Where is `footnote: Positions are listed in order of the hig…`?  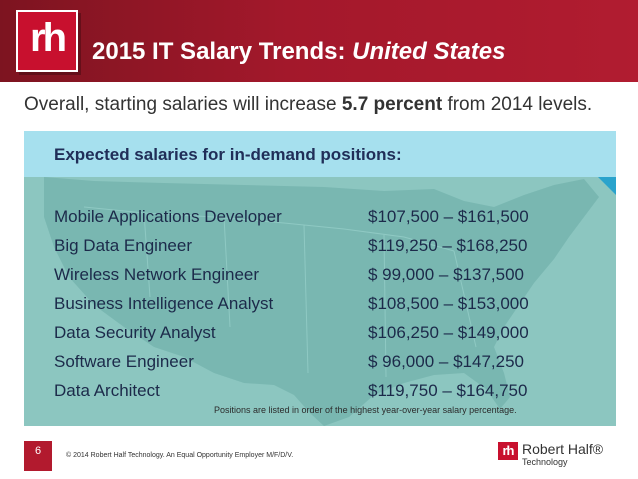
footnote: Positions are listed in order of the hig… is located at coordinates (365, 410).